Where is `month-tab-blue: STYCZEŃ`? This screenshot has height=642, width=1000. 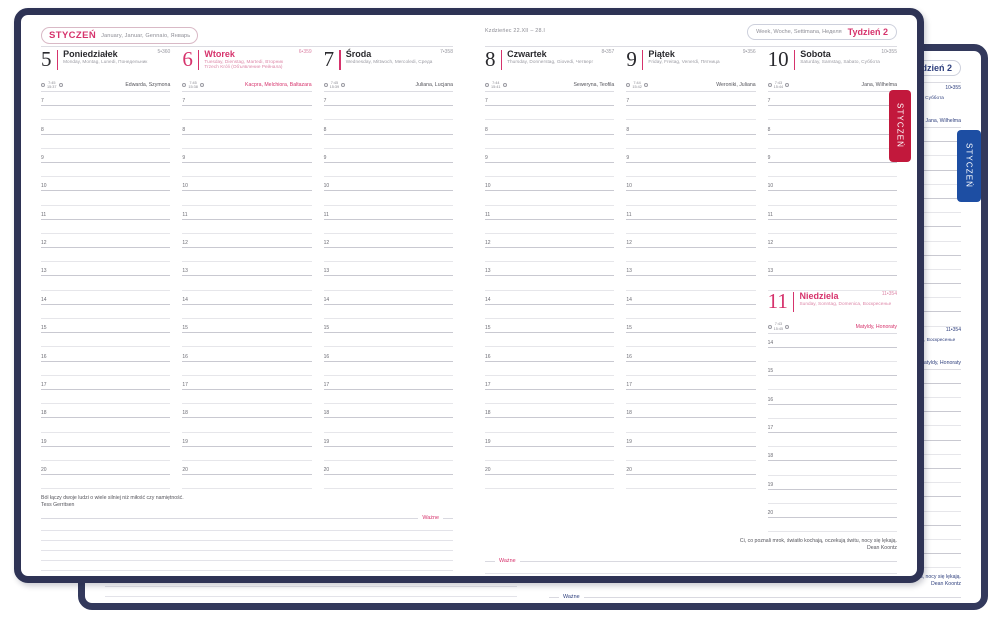 month-tab-blue: STYCZEŃ is located at coordinates (969, 166).